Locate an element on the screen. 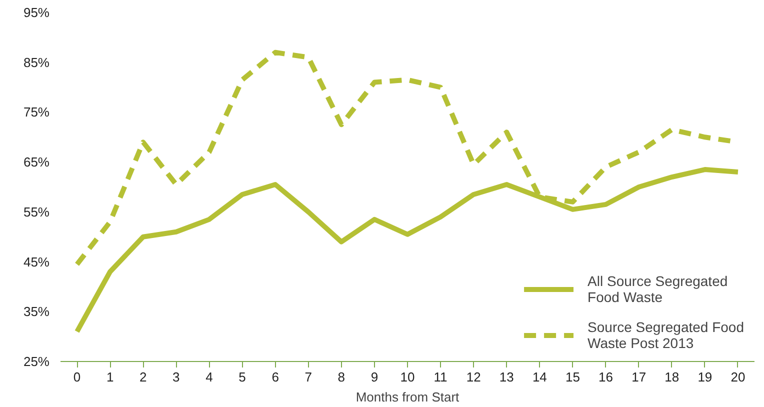 Image resolution: width=764 pixels, height=407 pixels. y-tick-label: 55% is located at coordinates (36, 212).